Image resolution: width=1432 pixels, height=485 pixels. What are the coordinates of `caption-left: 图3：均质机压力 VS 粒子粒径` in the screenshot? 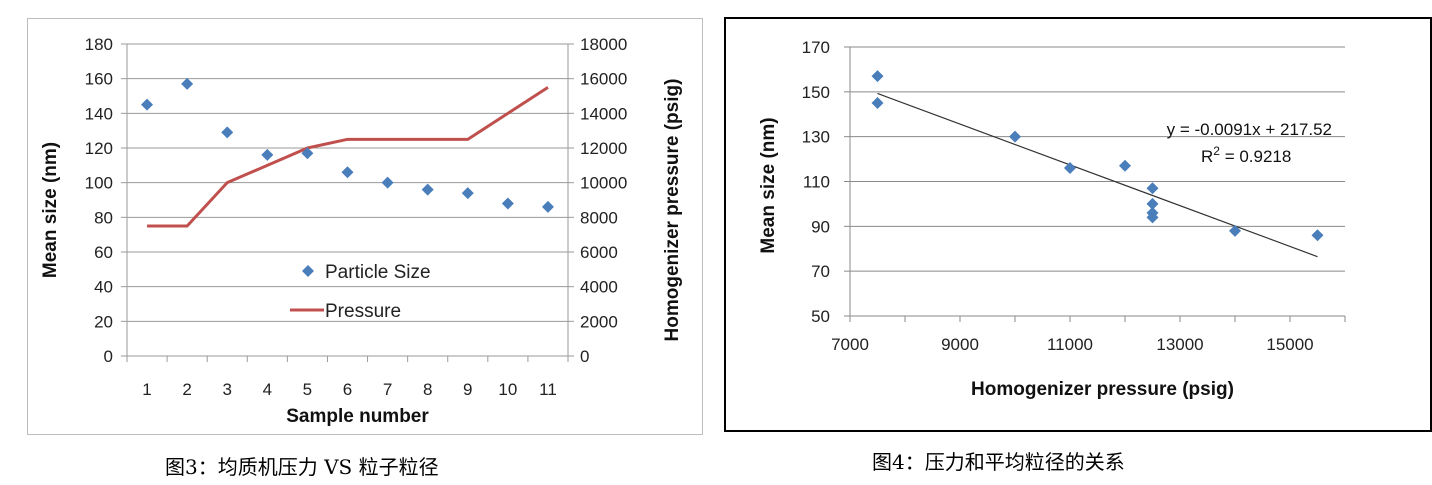 It's located at (302, 467).